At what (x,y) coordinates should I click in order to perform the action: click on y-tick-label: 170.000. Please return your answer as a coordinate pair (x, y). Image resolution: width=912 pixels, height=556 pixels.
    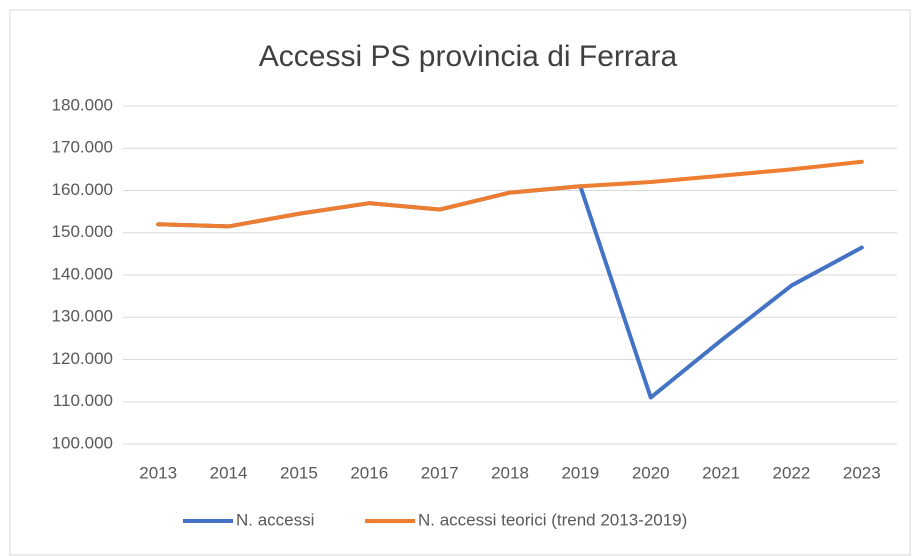
    Looking at the image, I should click on (82, 147).